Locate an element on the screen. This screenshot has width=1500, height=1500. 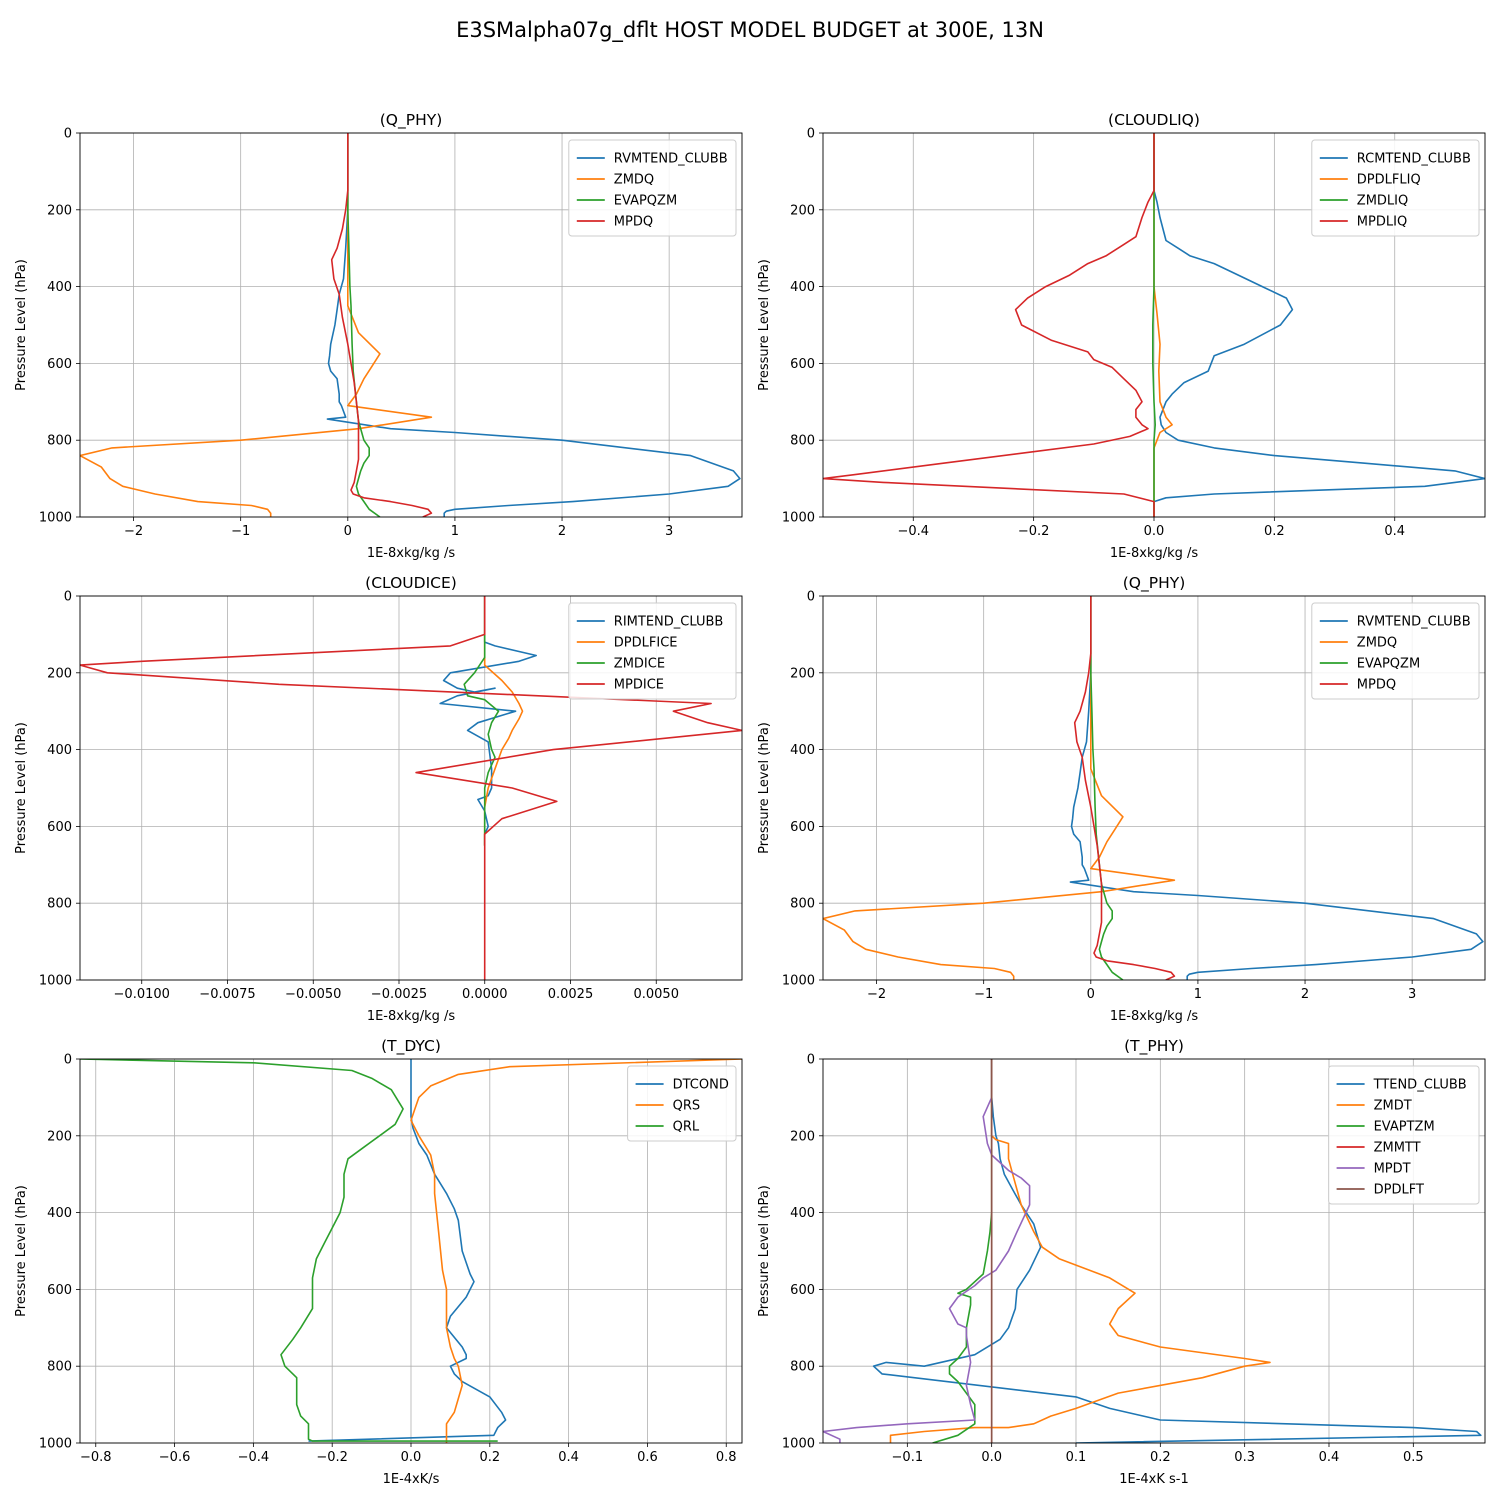
legend-entry: ZMDLIQ is located at coordinates (1382, 201).